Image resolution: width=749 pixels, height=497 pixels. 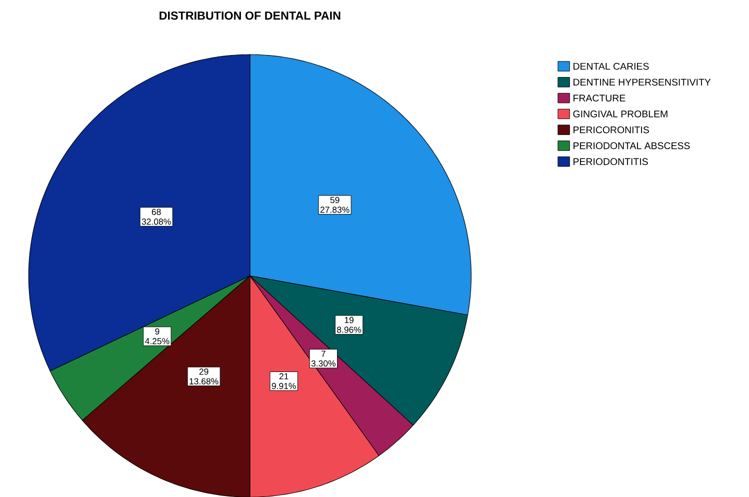 What do you see at coordinates (611, 66) in the screenshot?
I see `legend-label: DENTAL CARIES` at bounding box center [611, 66].